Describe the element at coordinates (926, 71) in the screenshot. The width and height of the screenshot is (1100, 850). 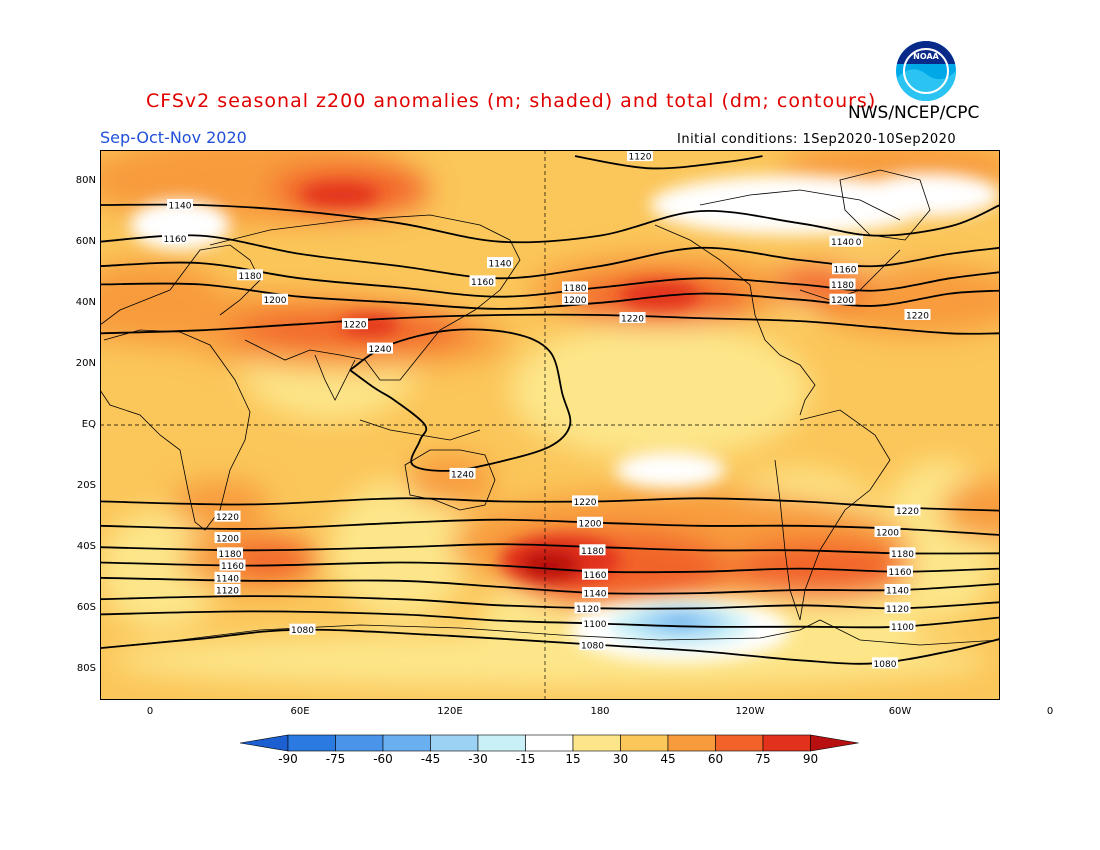
I see `noaa-logo-icon: NOAA` at that location.